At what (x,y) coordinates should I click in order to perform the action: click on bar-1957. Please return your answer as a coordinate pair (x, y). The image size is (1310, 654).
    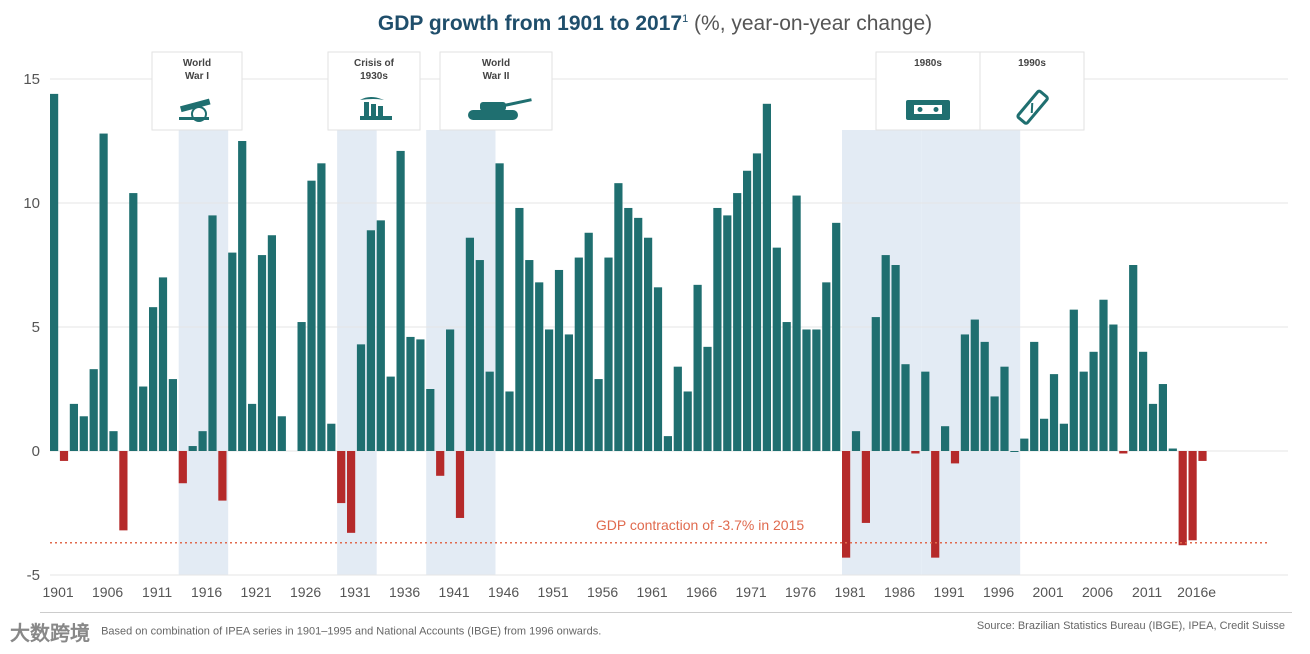
    Looking at the image, I should click on (608, 354).